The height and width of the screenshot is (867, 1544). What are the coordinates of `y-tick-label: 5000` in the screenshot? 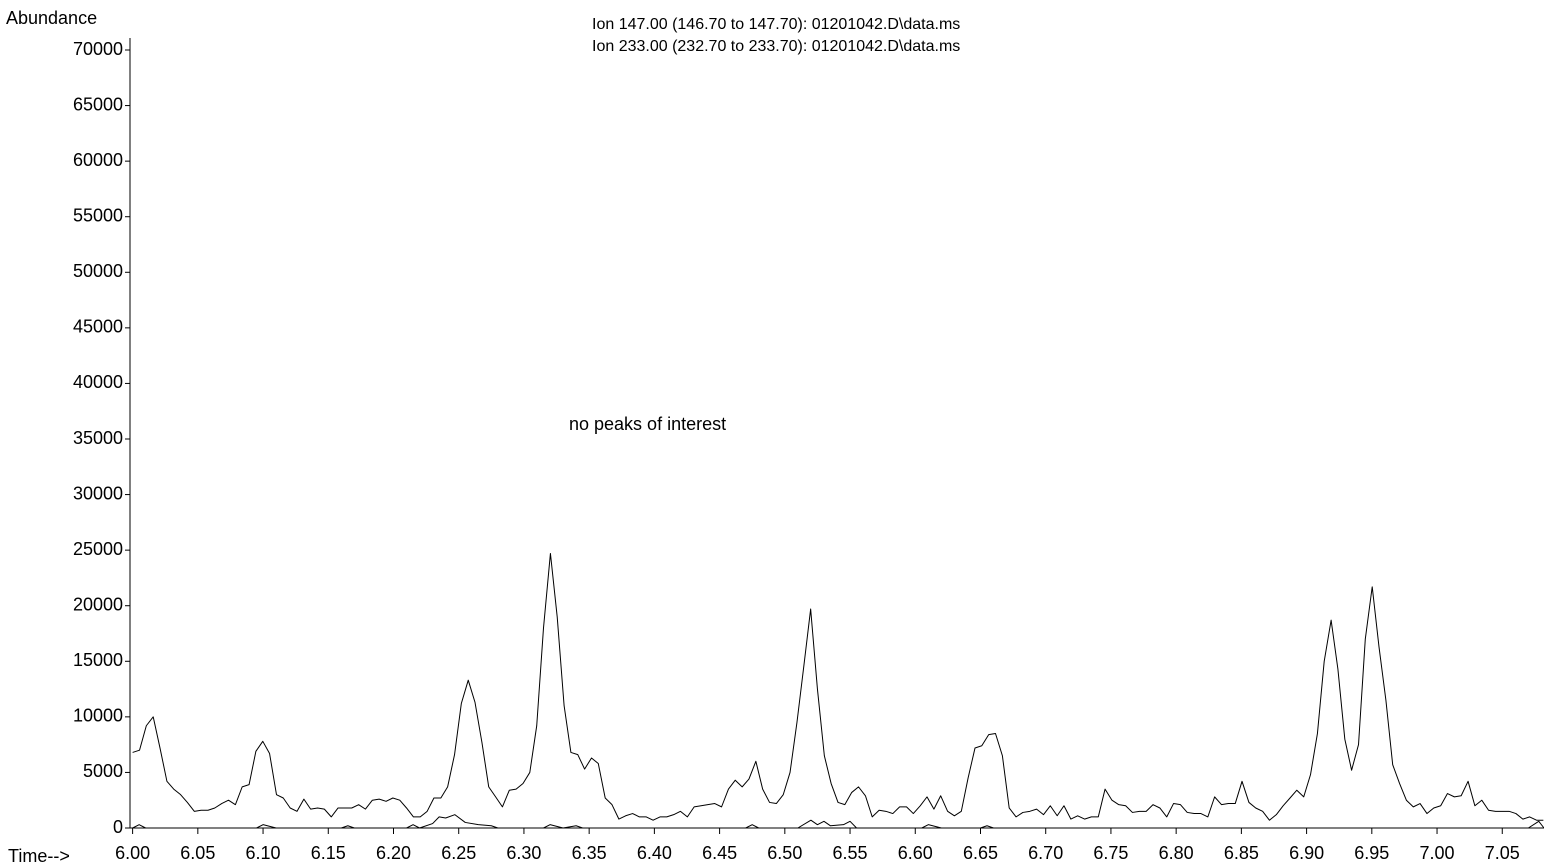 It's located at (103, 771).